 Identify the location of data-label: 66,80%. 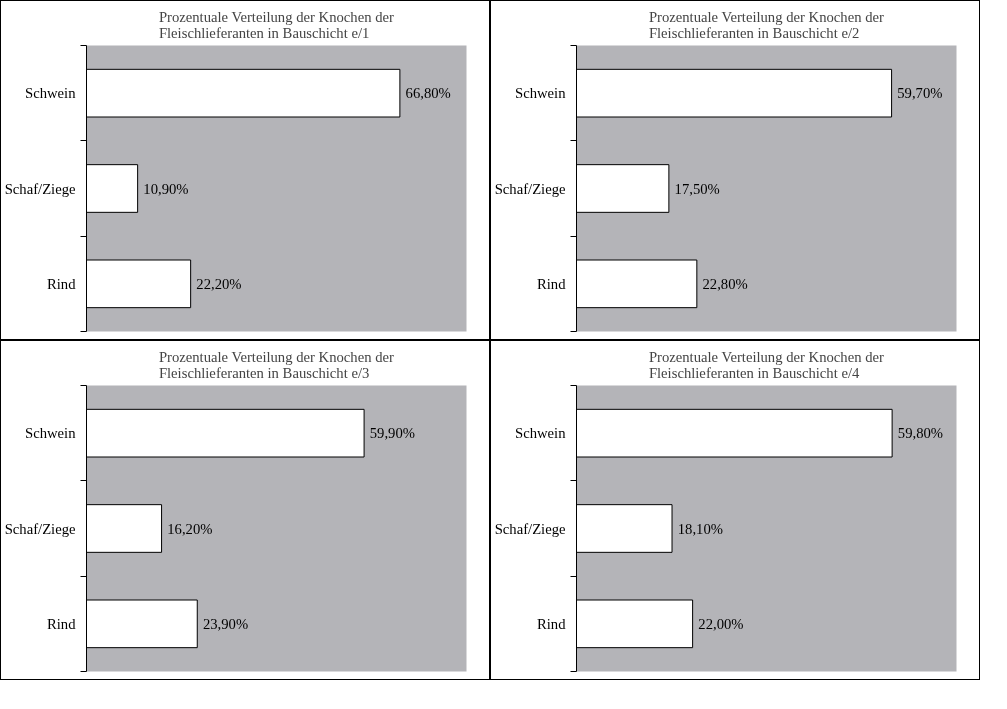
(428, 93).